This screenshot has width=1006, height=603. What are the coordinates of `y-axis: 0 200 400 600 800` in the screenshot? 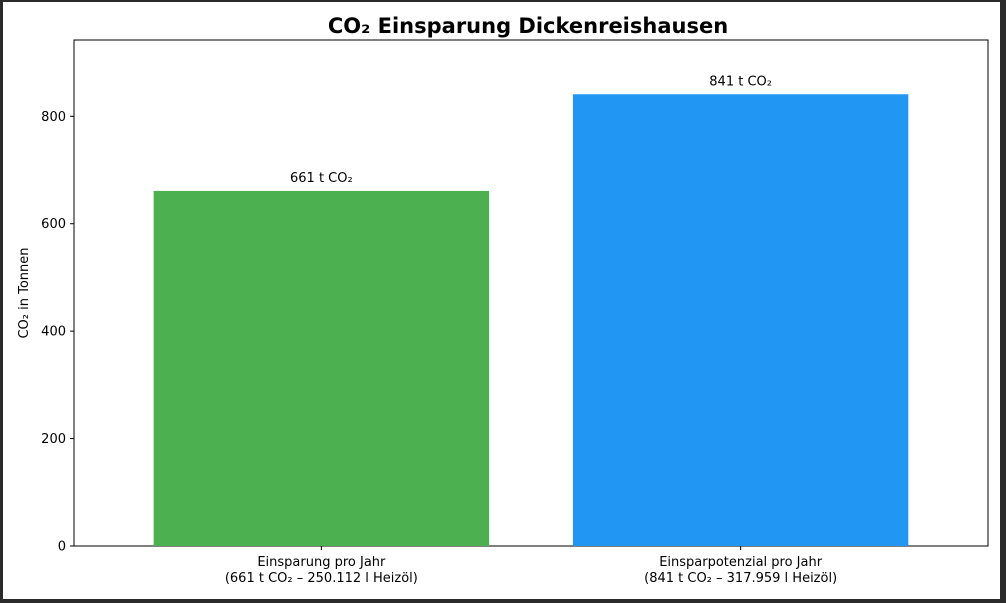 It's located at (57, 332).